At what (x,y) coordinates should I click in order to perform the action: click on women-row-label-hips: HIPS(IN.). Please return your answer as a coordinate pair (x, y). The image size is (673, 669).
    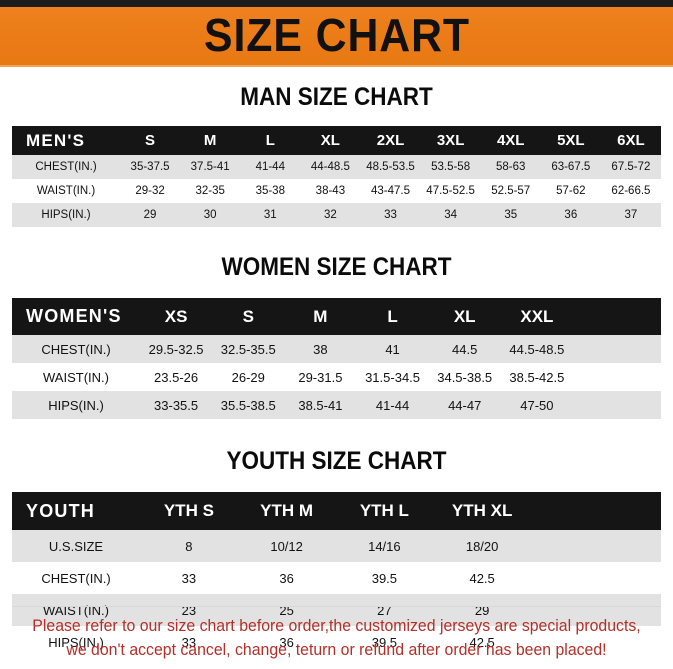
    Looking at the image, I should click on (76, 405).